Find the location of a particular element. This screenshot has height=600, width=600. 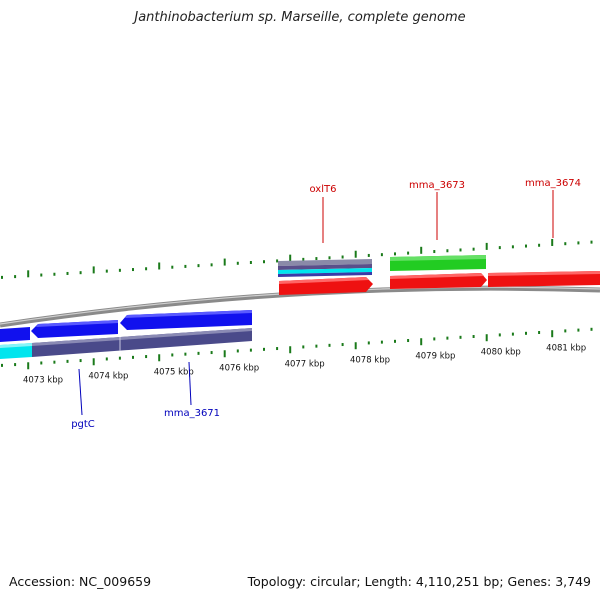

gene-label-mma_3673: mma_3673 is located at coordinates (437, 185).